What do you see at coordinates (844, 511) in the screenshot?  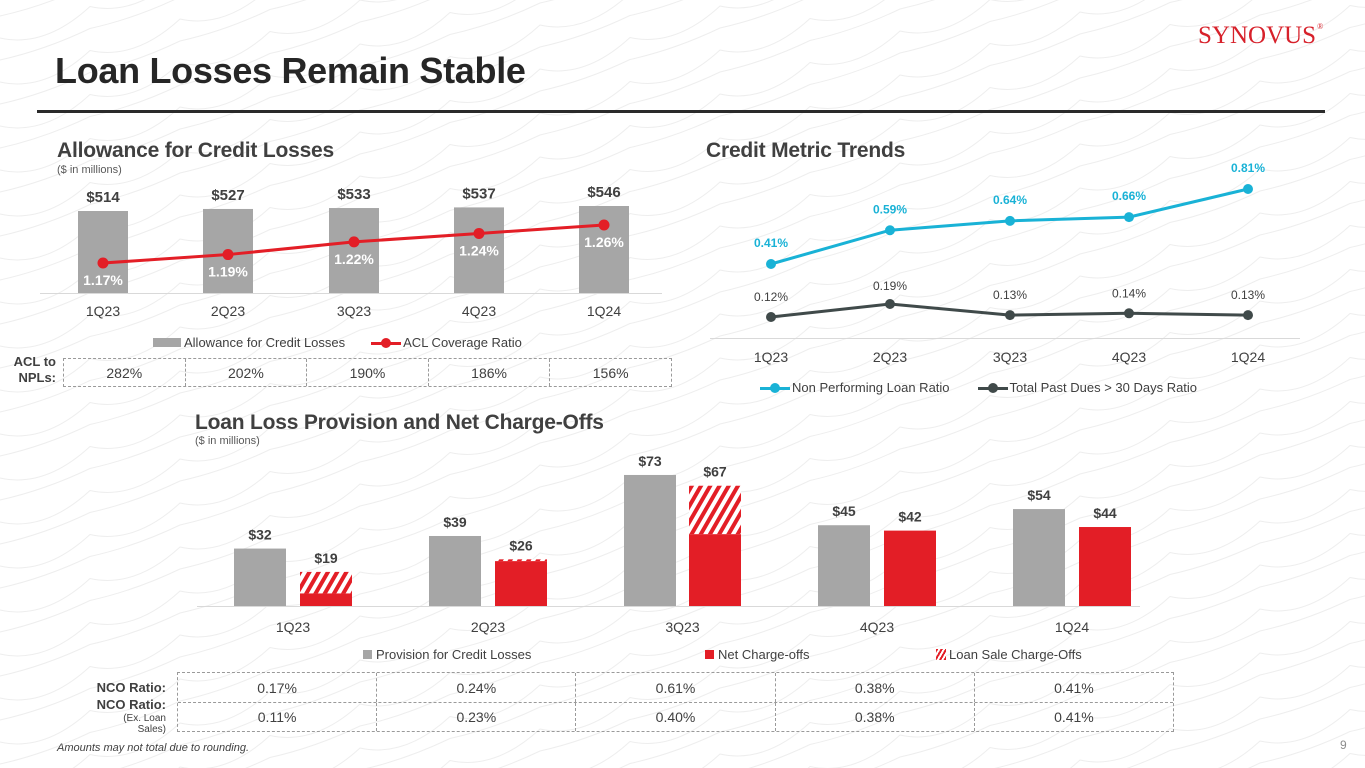 I see `provision-bar-label: $45` at bounding box center [844, 511].